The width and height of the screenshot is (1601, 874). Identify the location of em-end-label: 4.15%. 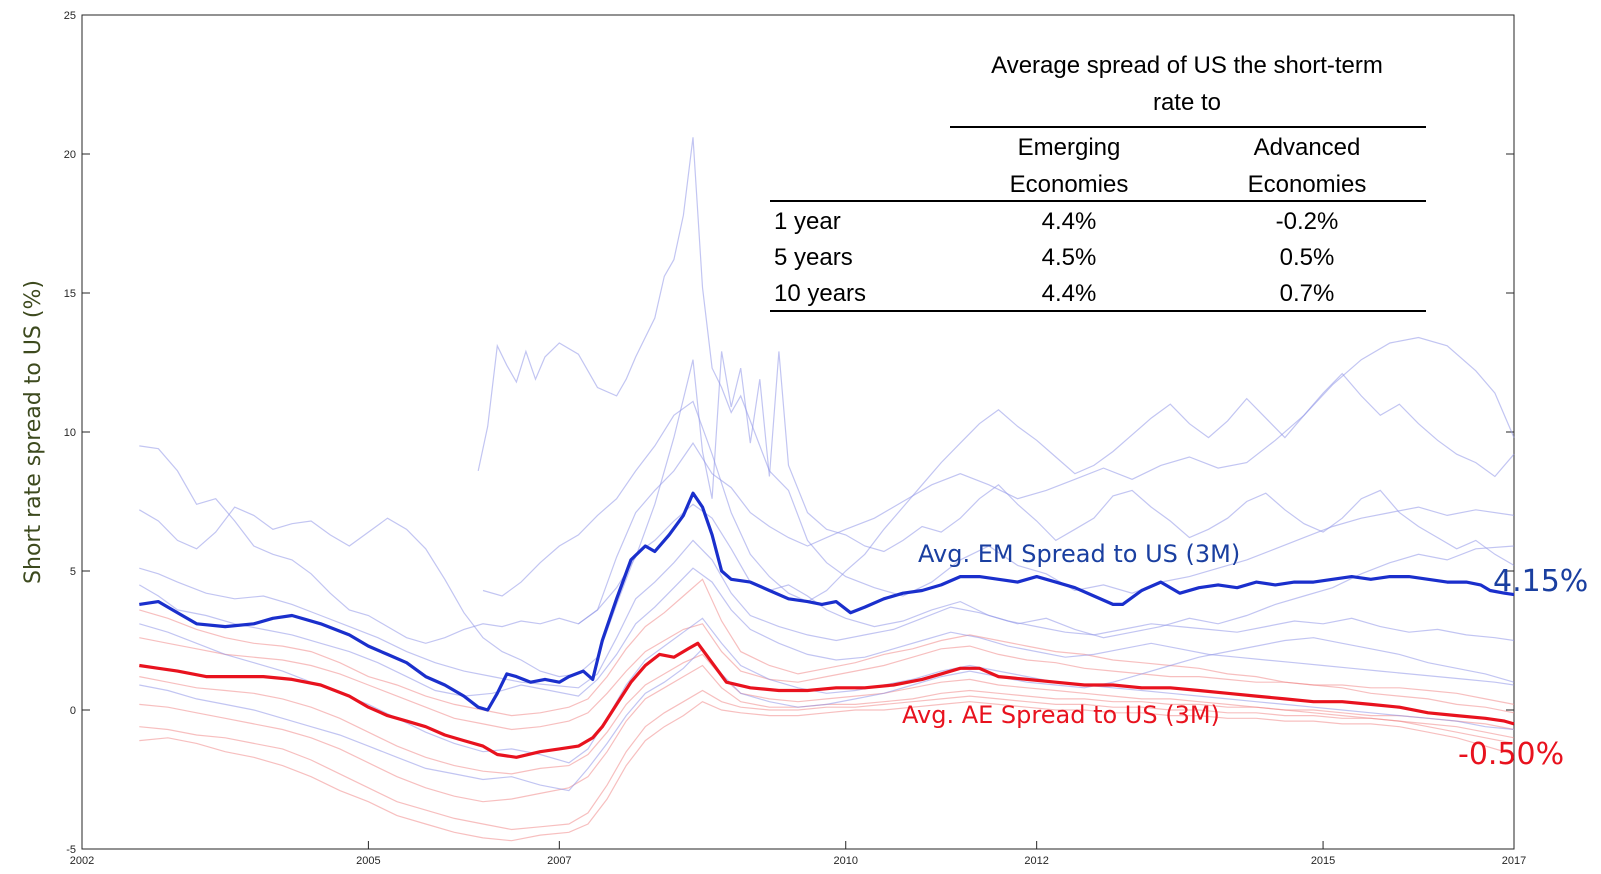
(1540, 581).